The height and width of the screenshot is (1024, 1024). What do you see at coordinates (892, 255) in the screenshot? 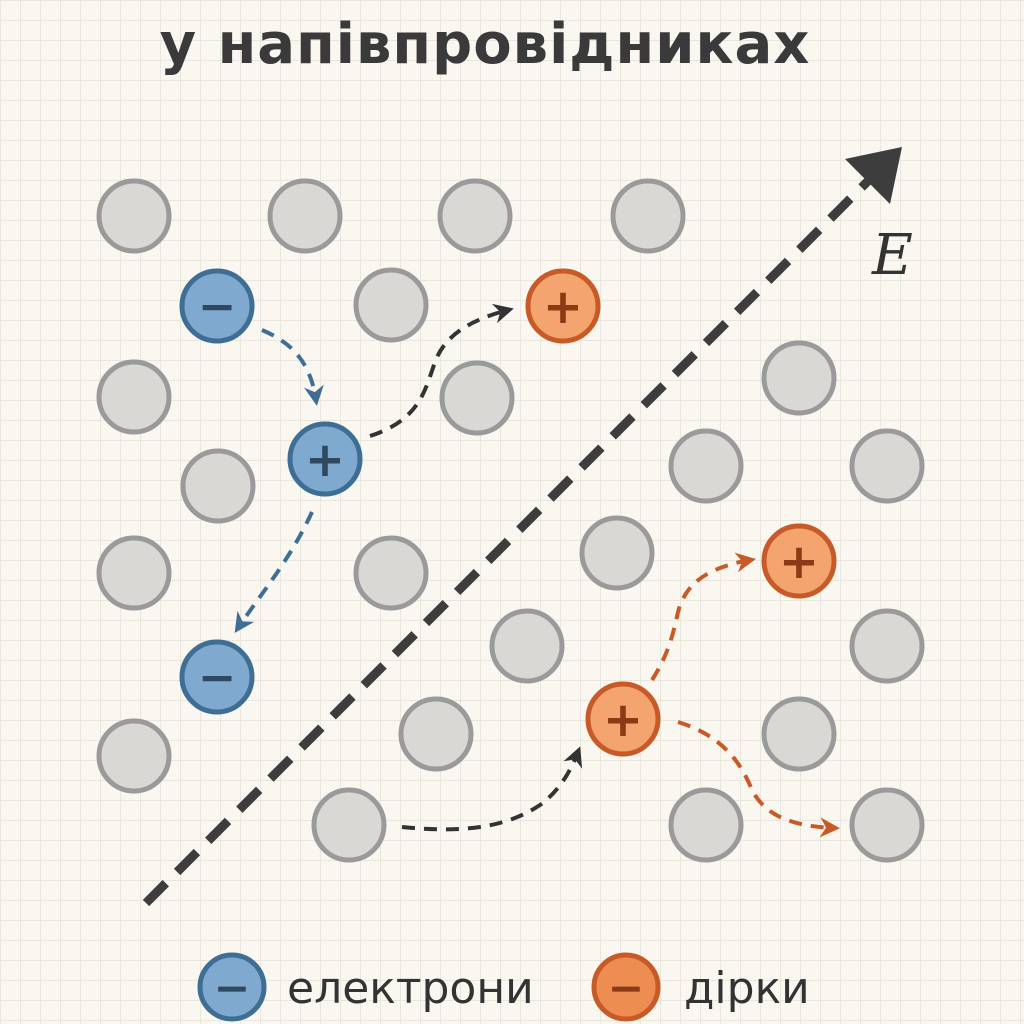
I see `field-label: E` at bounding box center [892, 255].